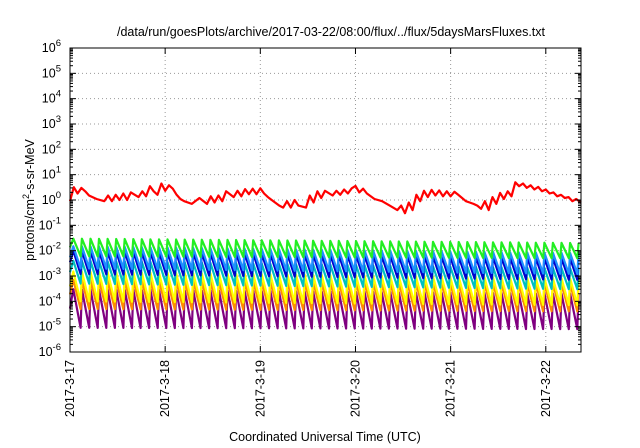  Describe the element at coordinates (355, 388) in the screenshot. I see `x-tick-label: 2017-3-20` at that location.